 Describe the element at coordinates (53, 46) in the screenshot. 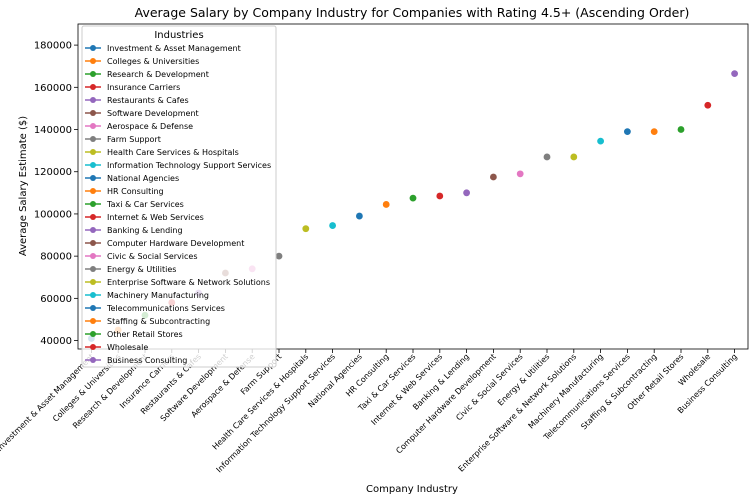

I see `y-tick-label: 180000` at that location.